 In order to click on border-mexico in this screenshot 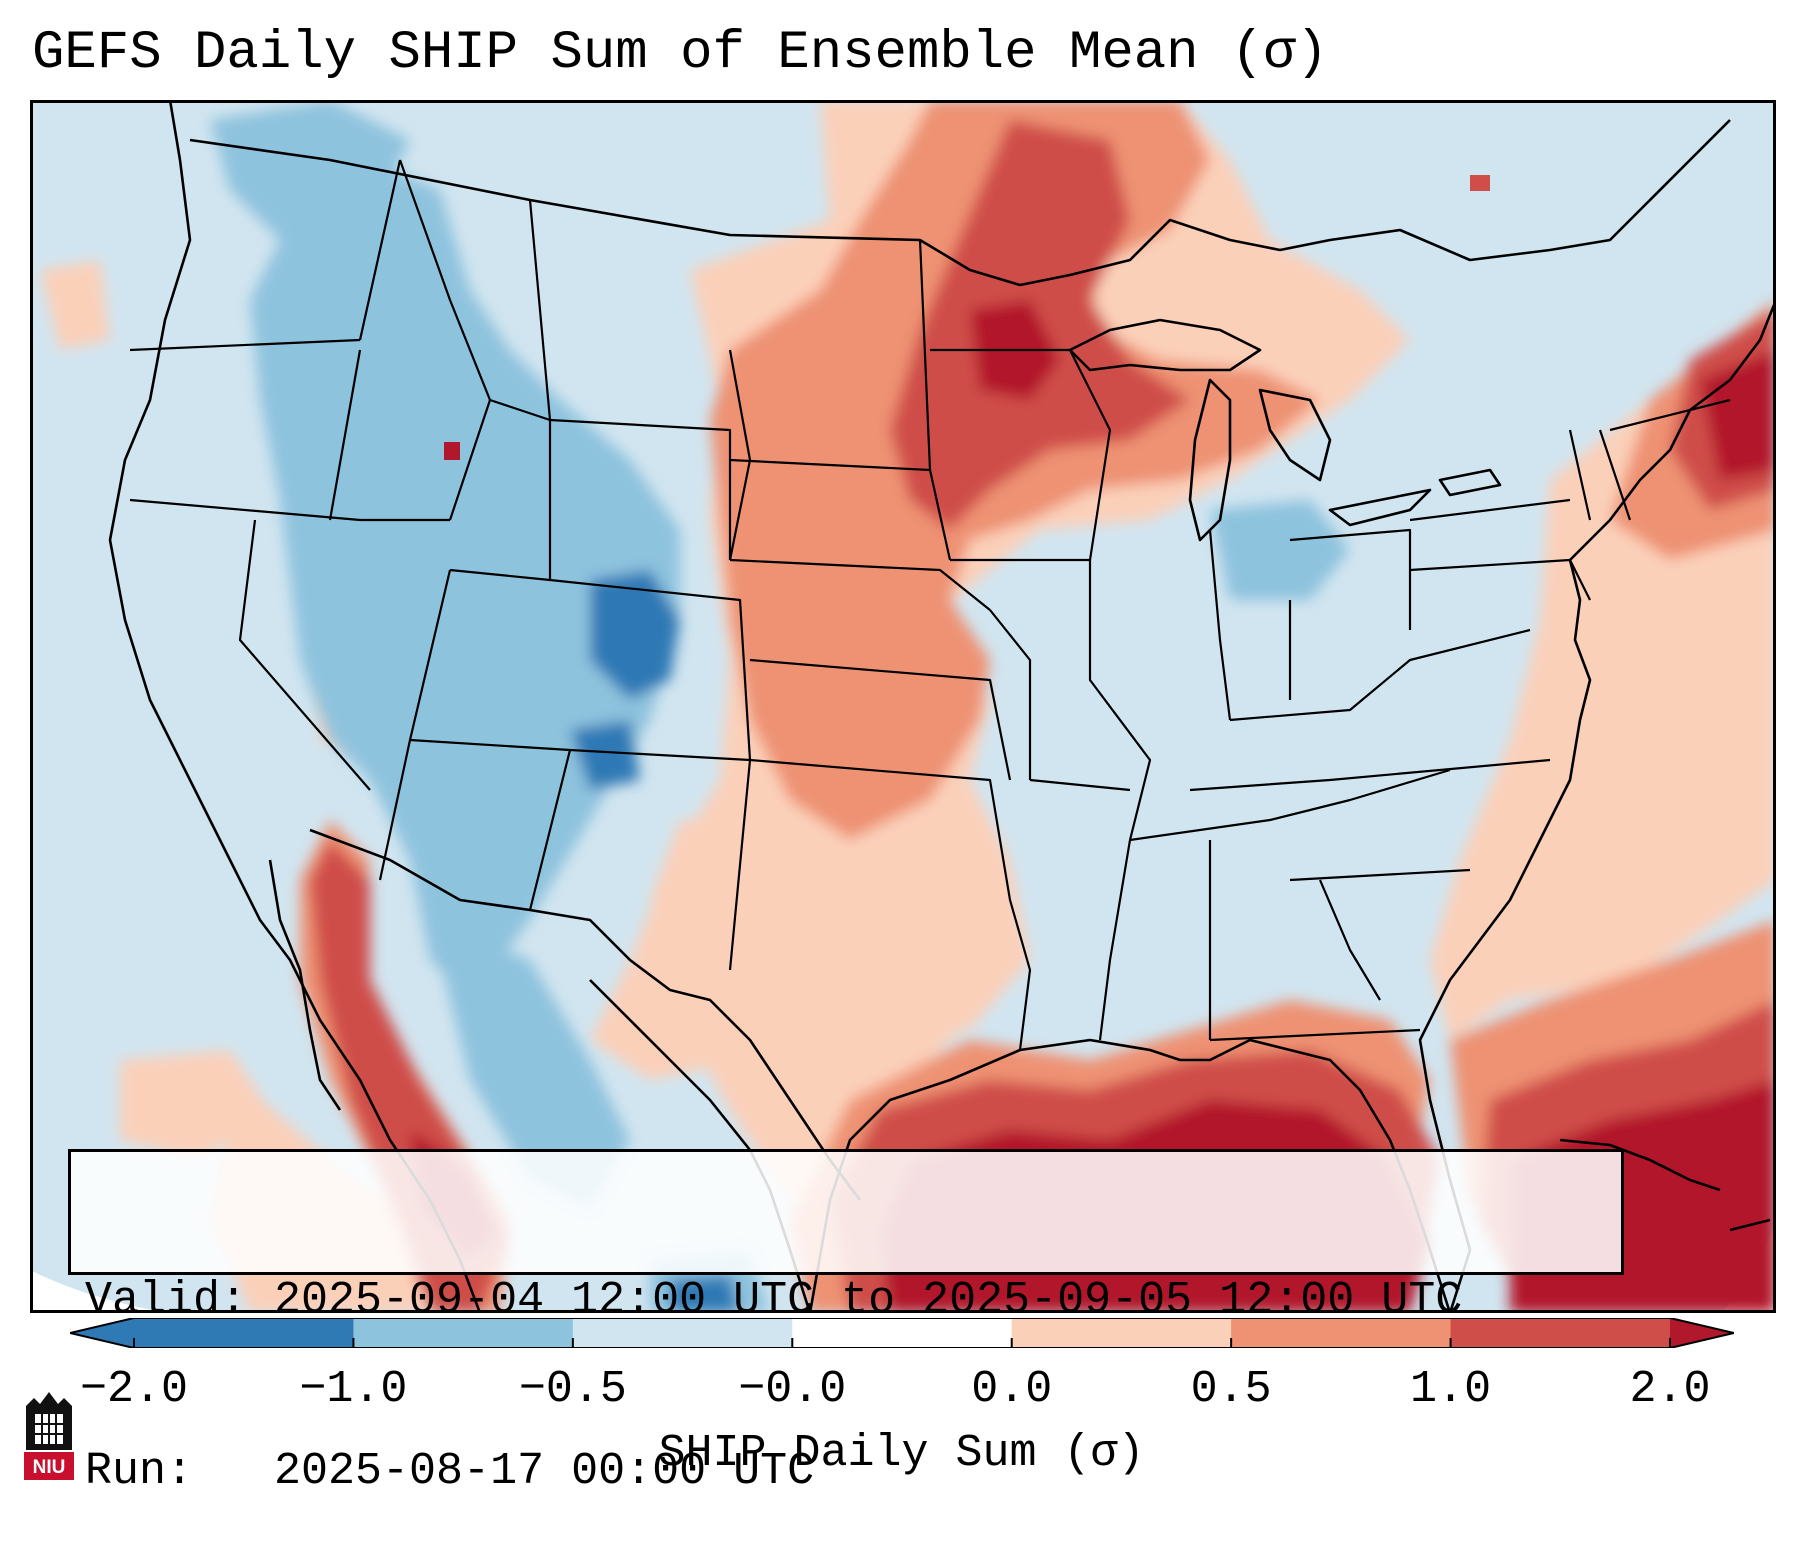, I will do `click(585, 1014)`.